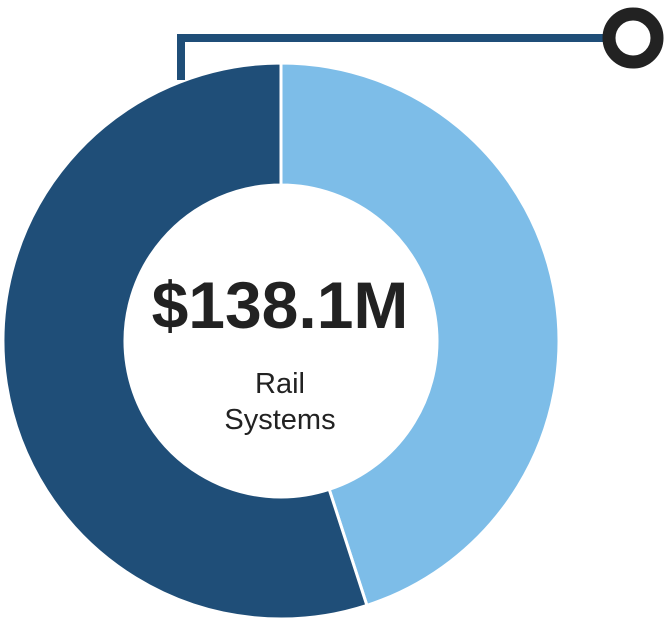 The height and width of the screenshot is (624, 670). I want to click on center-label: Rail Systems, so click(280, 402).